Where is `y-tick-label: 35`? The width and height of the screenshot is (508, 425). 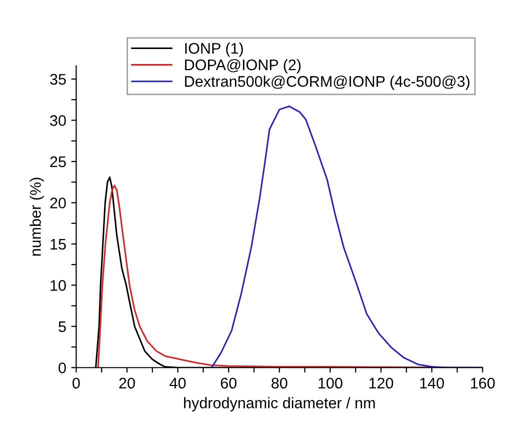
y-tick-label: 35 is located at coordinates (58, 79).